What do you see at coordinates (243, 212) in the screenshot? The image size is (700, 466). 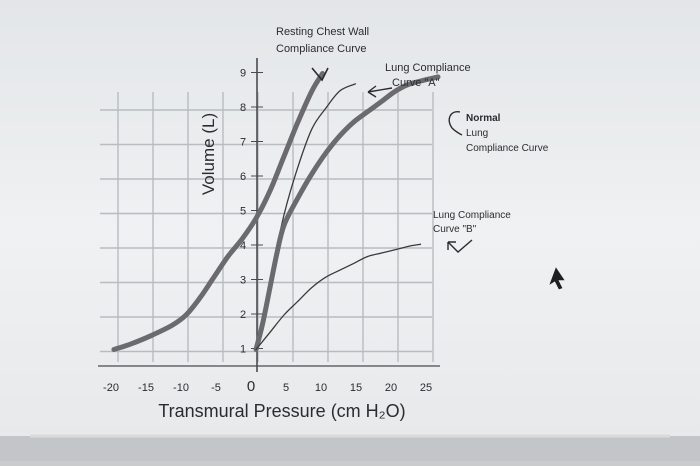 I see `y-tick-label: 5` at bounding box center [243, 212].